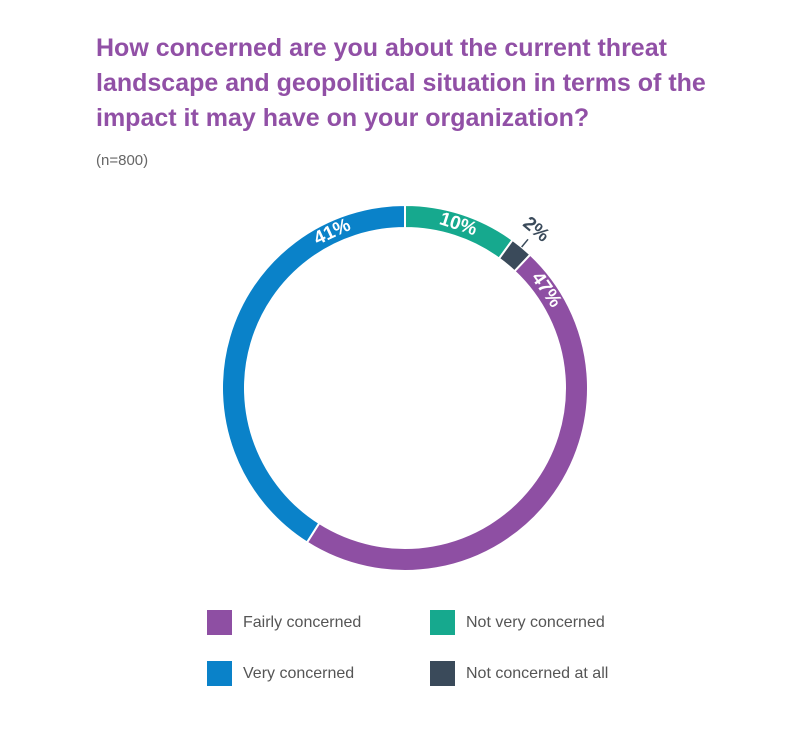 The height and width of the screenshot is (731, 800). What do you see at coordinates (342, 118) in the screenshot?
I see `chart-title: impact it may have on your organization?` at bounding box center [342, 118].